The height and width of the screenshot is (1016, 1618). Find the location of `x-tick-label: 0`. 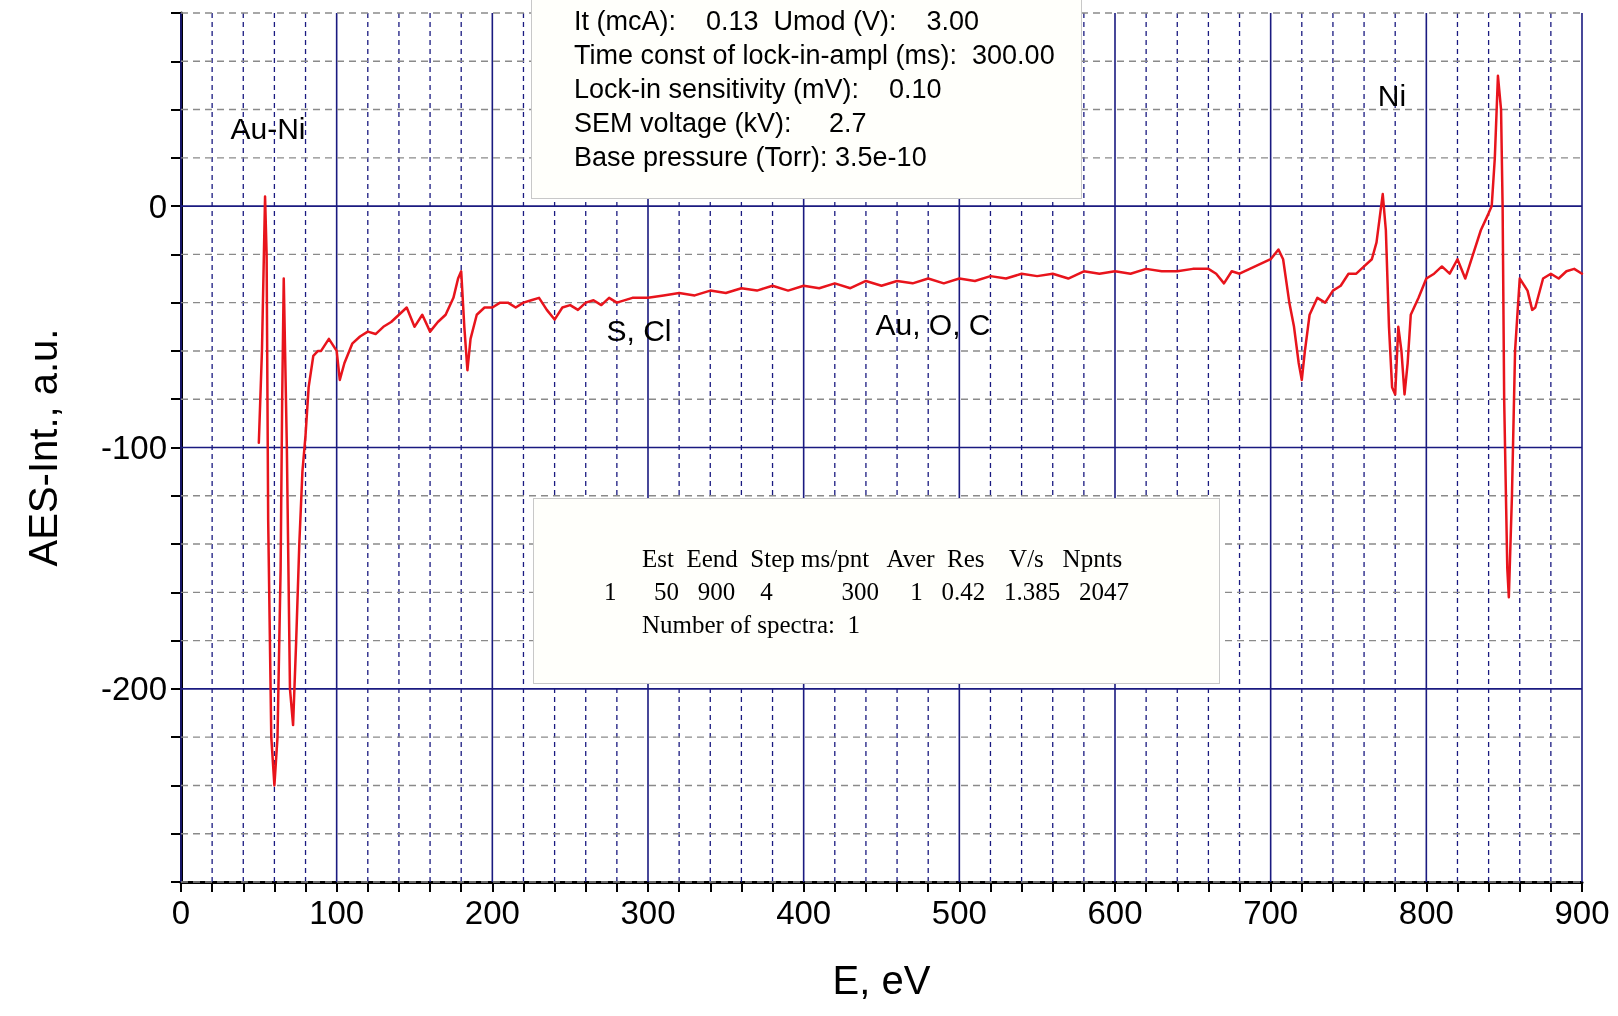

x-tick-label: 0 is located at coordinates (181, 912).